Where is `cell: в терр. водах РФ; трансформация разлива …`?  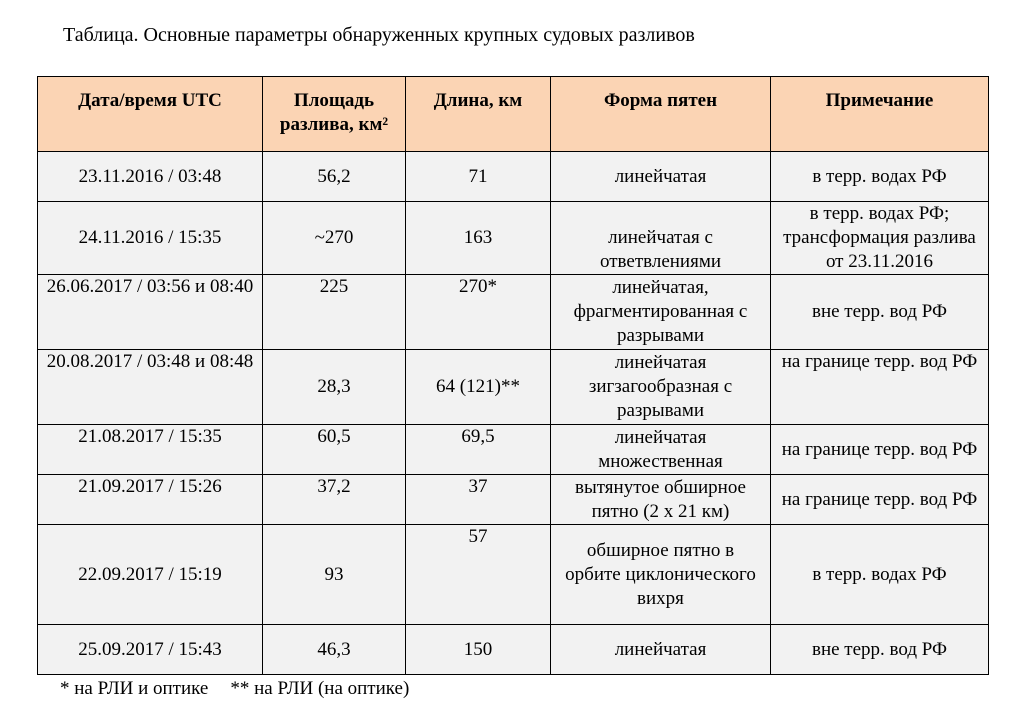 cell: в терр. водах РФ; трансформация разлива … is located at coordinates (879, 238).